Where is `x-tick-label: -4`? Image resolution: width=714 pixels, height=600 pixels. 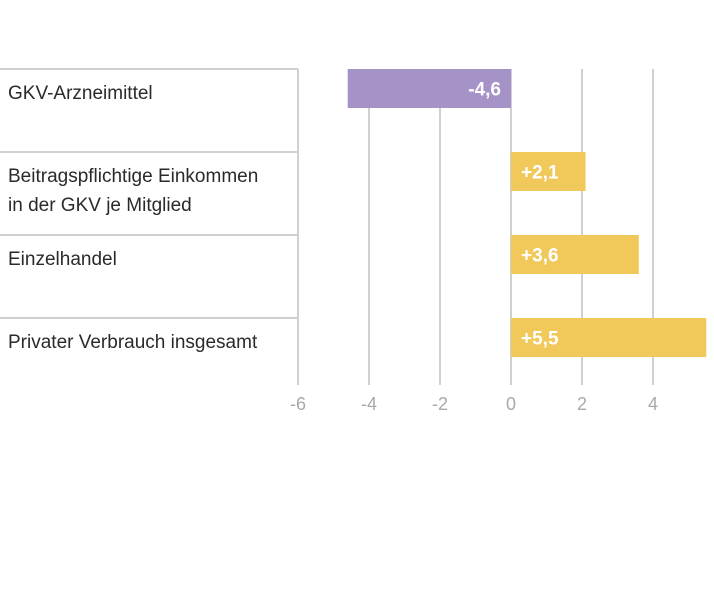 x-tick-label: -4 is located at coordinates (369, 404).